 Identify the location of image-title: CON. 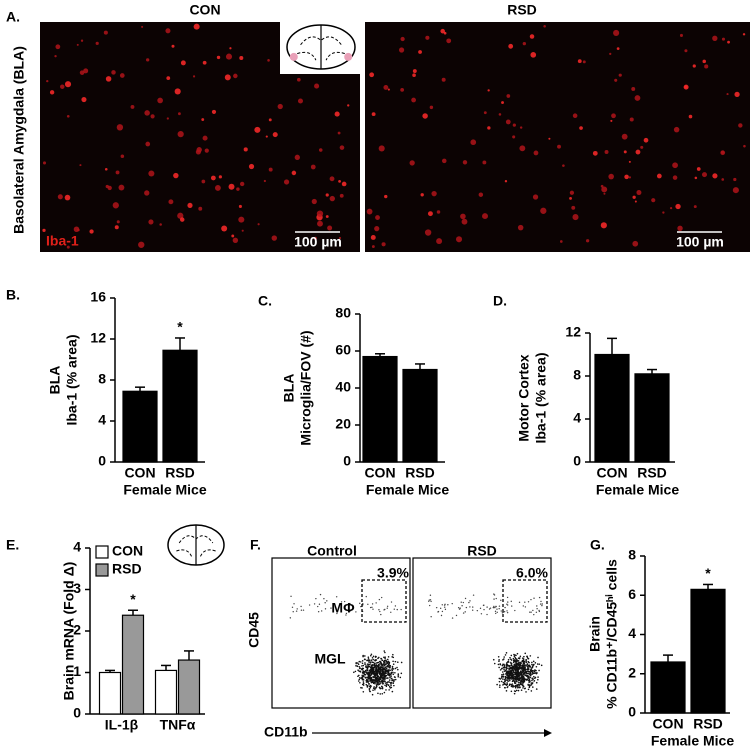
(204, 10).